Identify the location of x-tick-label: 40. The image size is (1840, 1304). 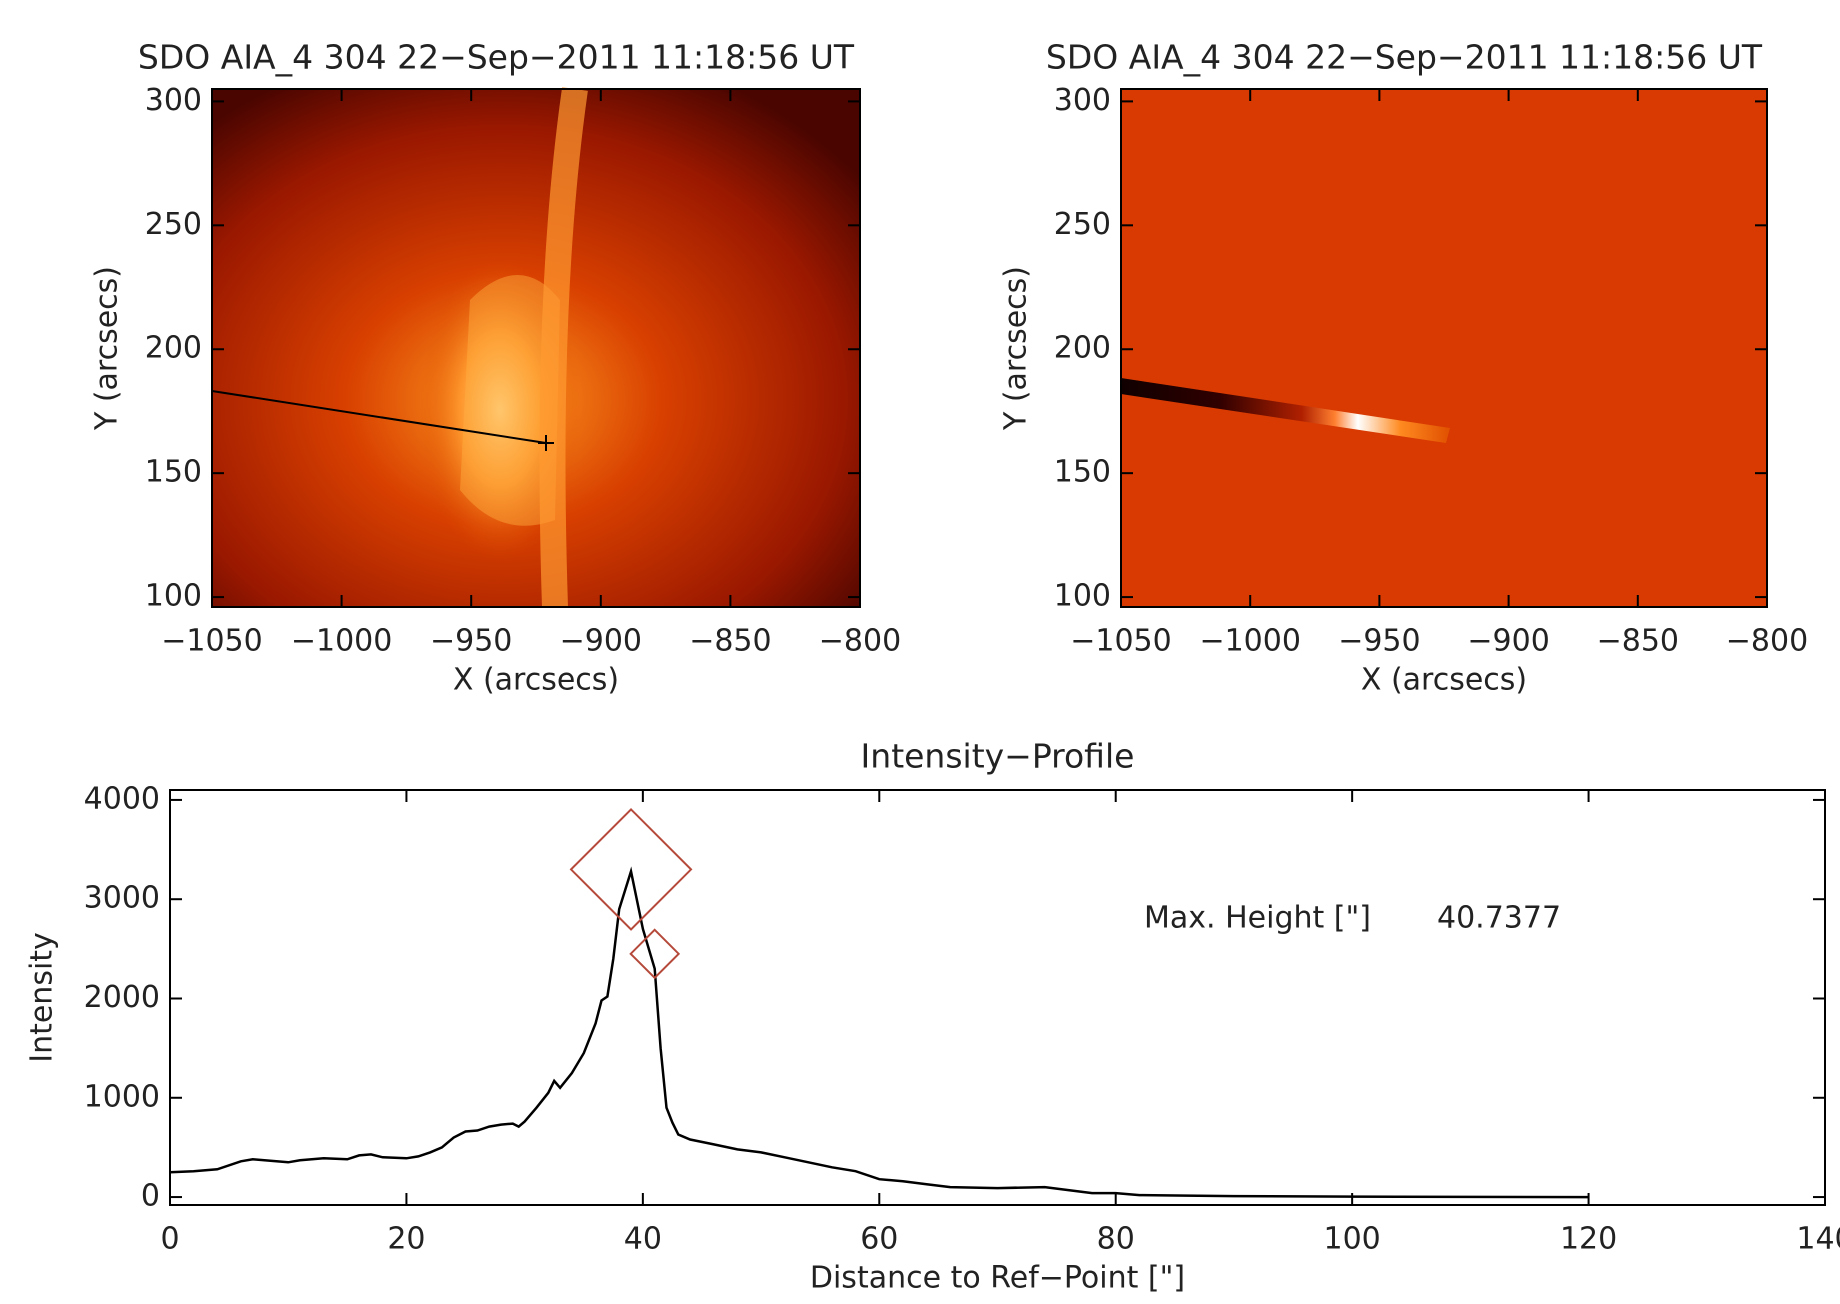
(643, 1239).